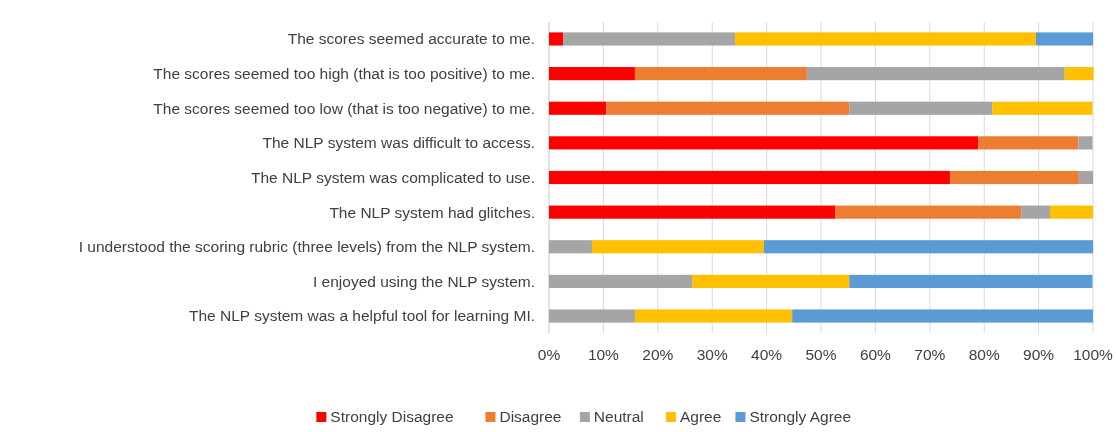 The width and height of the screenshot is (1116, 432). What do you see at coordinates (712, 354) in the screenshot?
I see `x-tick-label: 30%` at bounding box center [712, 354].